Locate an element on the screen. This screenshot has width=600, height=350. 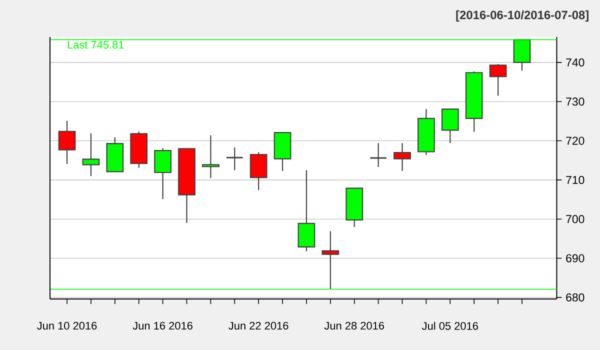
x-tick-label: Jun 28 2016 is located at coordinates (354, 326).